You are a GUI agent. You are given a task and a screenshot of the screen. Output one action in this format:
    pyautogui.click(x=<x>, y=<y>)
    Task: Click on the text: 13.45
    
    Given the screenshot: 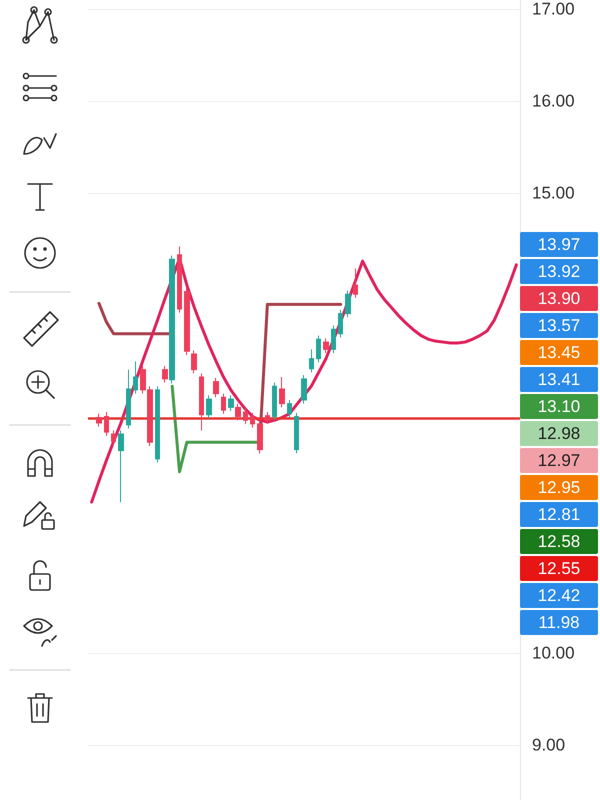 What is the action you would take?
    pyautogui.click(x=559, y=352)
    